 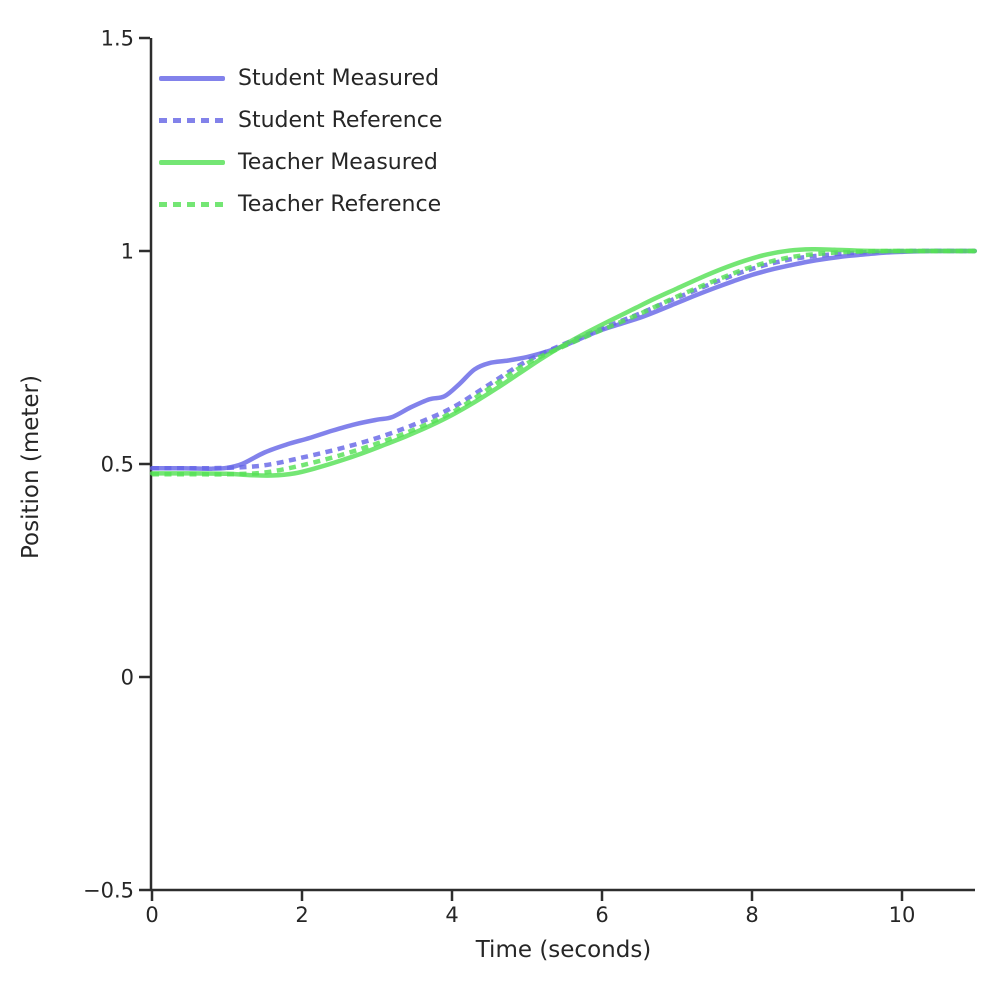 What do you see at coordinates (339, 78) in the screenshot?
I see `legend-label: Student Measured` at bounding box center [339, 78].